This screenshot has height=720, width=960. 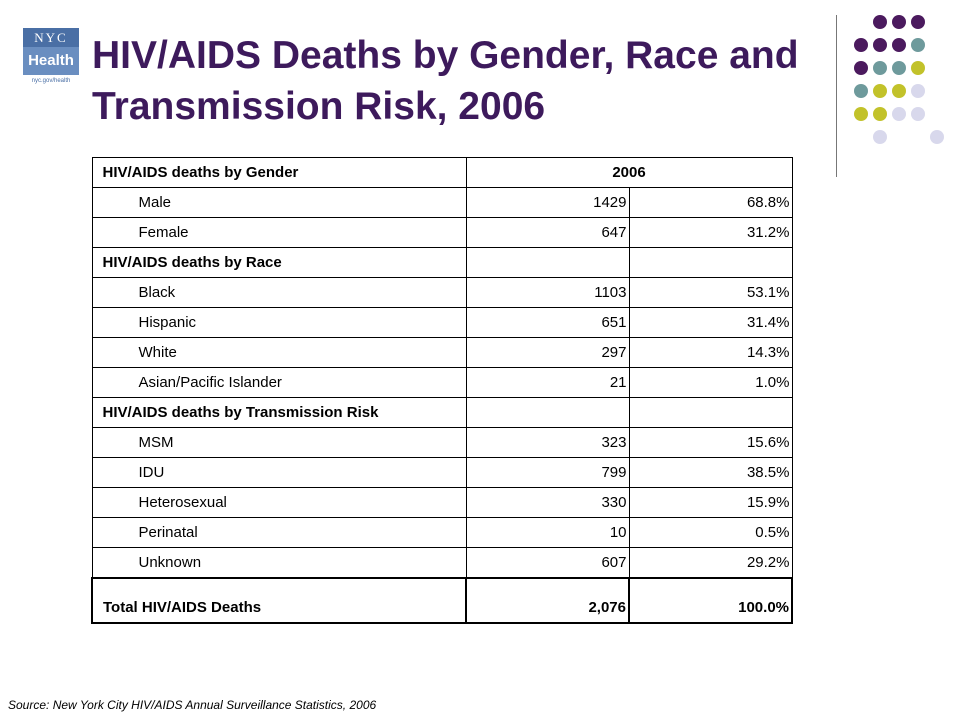 What do you see at coordinates (279, 292) in the screenshot?
I see `row-label-cell: Black` at bounding box center [279, 292].